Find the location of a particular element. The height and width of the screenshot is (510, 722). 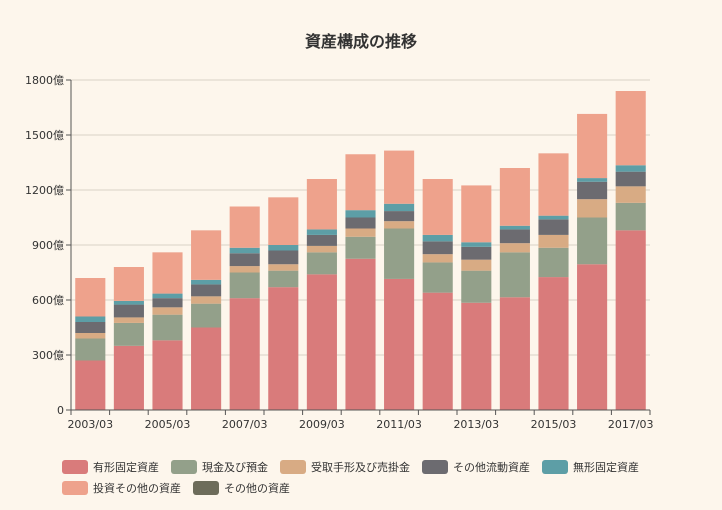

legend-item: その他流動資産 is located at coordinates (476, 466).